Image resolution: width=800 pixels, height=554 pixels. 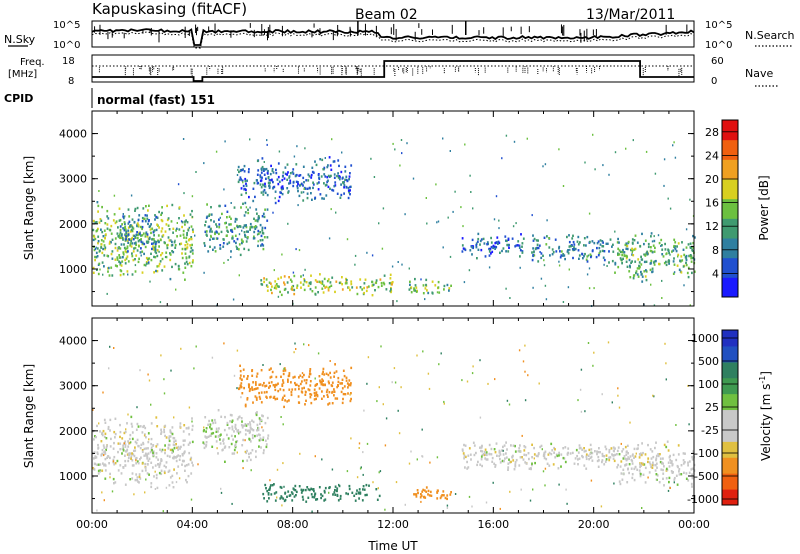 What do you see at coordinates (73, 269) in the screenshot?
I see `ytick-label: 1000` at bounding box center [73, 269].